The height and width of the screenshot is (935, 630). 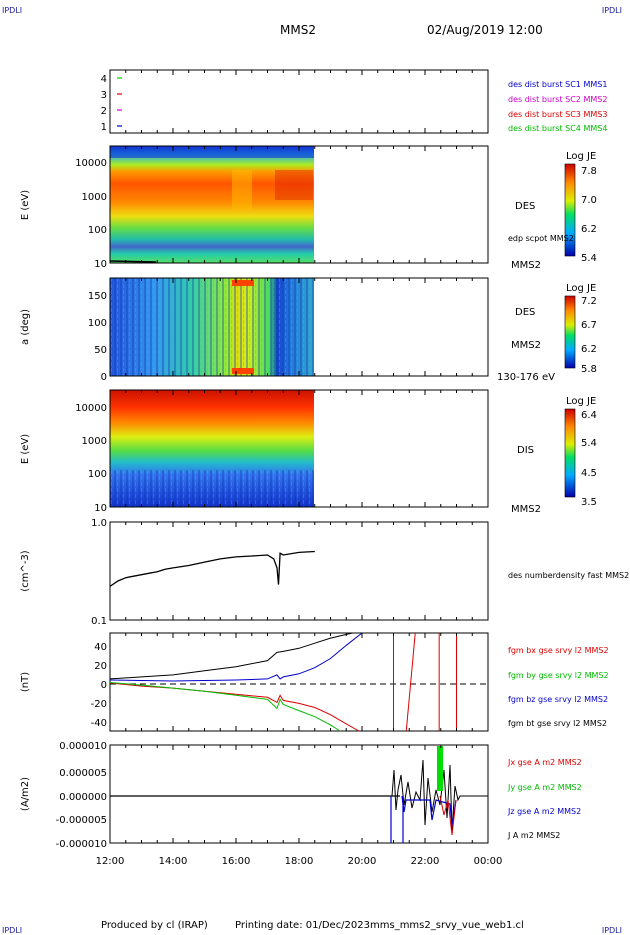 I want to click on des-energy-panel, so click(x=299, y=204).